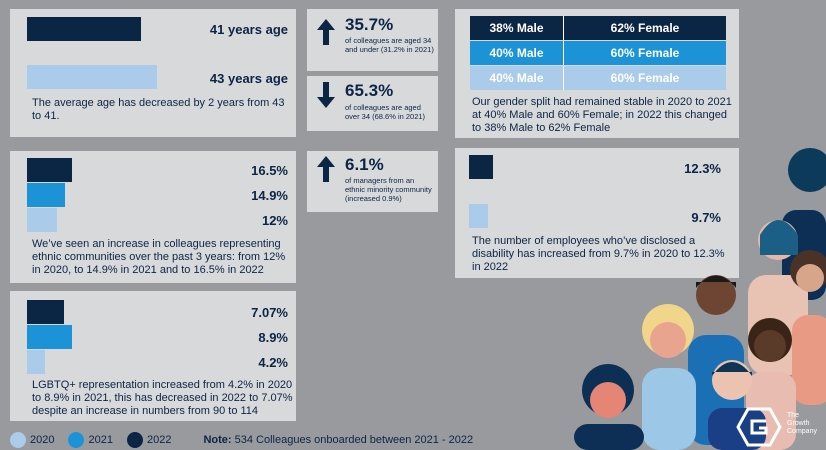 This screenshot has width=826, height=450. What do you see at coordinates (326, 95) in the screenshot?
I see `arrow-down-icon` at bounding box center [326, 95].